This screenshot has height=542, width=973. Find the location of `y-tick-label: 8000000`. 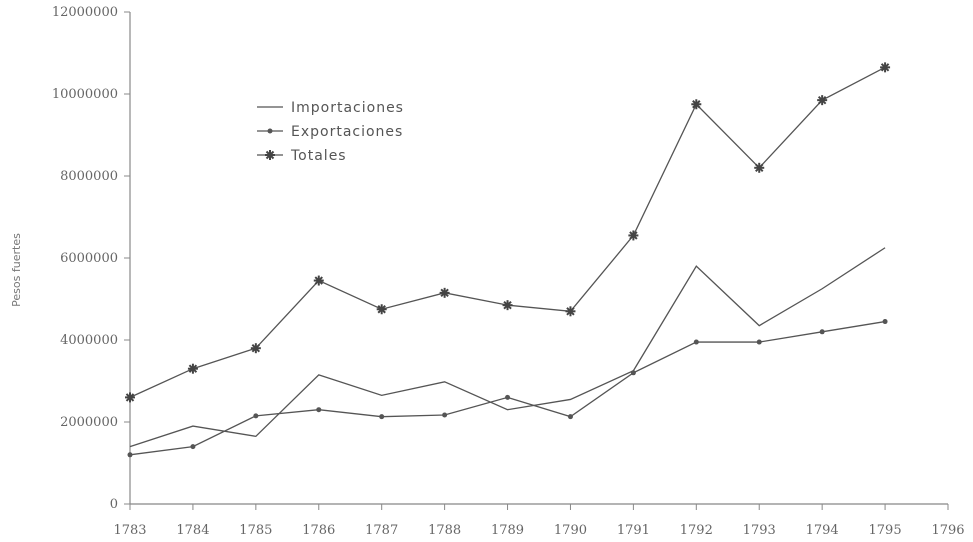

y-tick-label: 8000000 is located at coordinates (89, 176).